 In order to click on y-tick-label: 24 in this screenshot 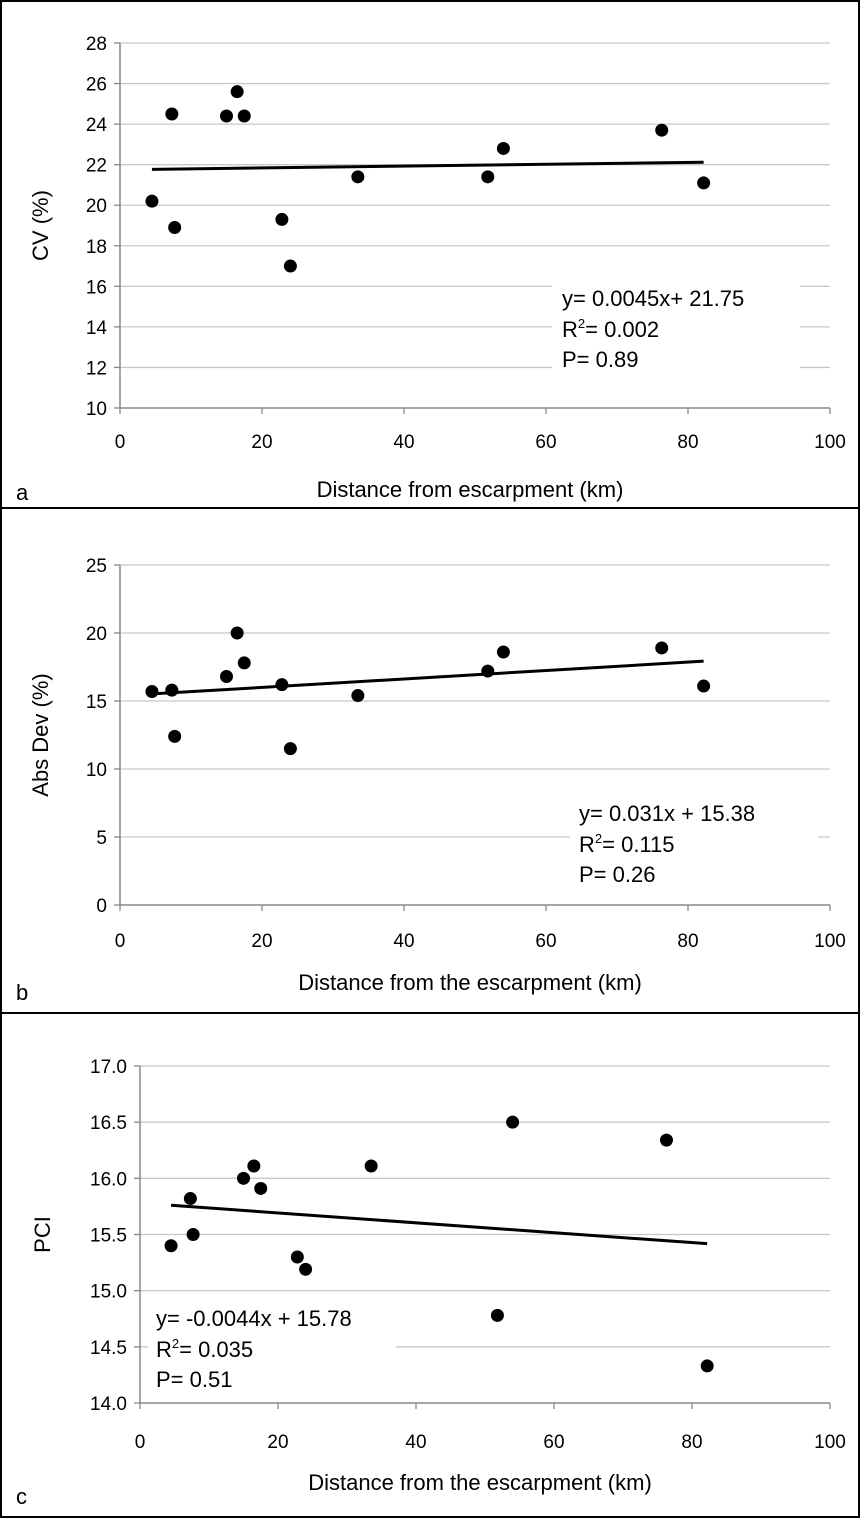, I will do `click(97, 125)`.